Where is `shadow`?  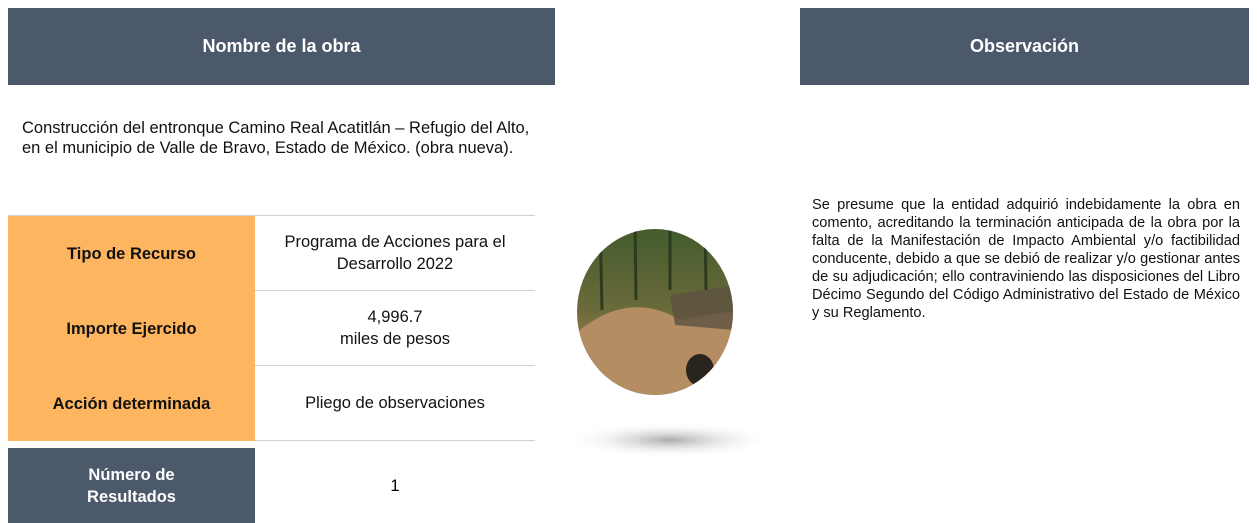
shadow is located at coordinates (670, 440).